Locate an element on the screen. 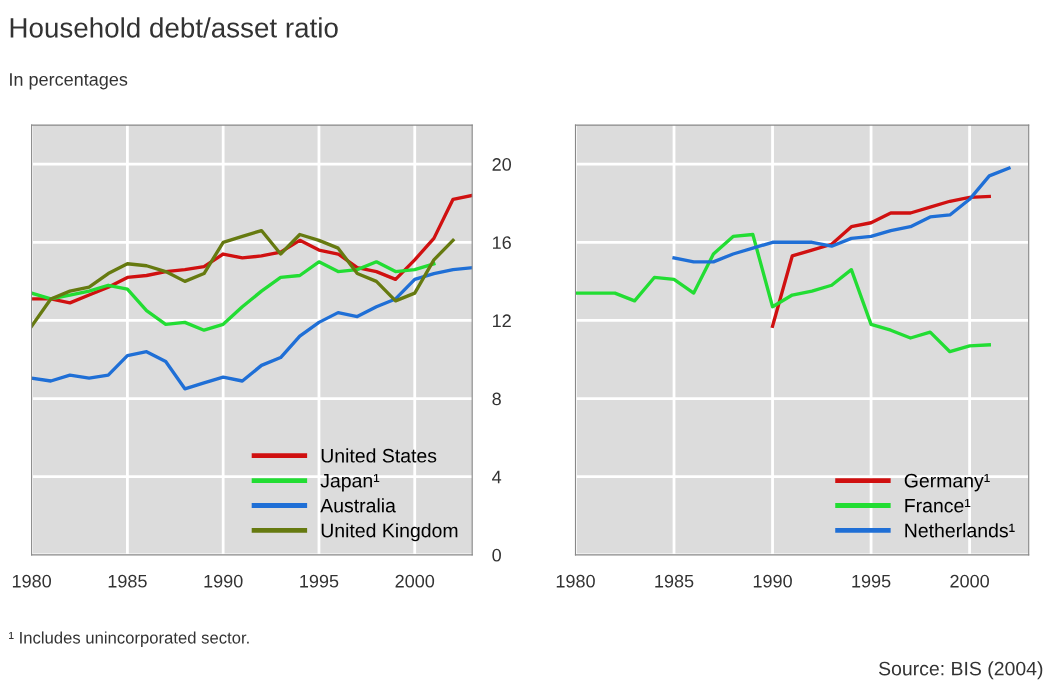 This screenshot has width=1054, height=691. y-tick-label: 8 is located at coordinates (496, 399).